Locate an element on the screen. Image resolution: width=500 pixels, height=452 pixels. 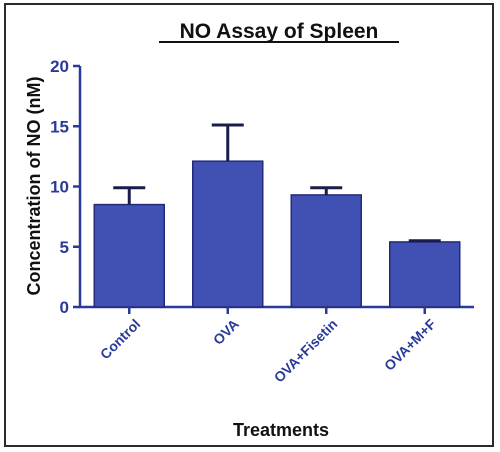
y-tick-label: 0 is located at coordinates (64, 307).